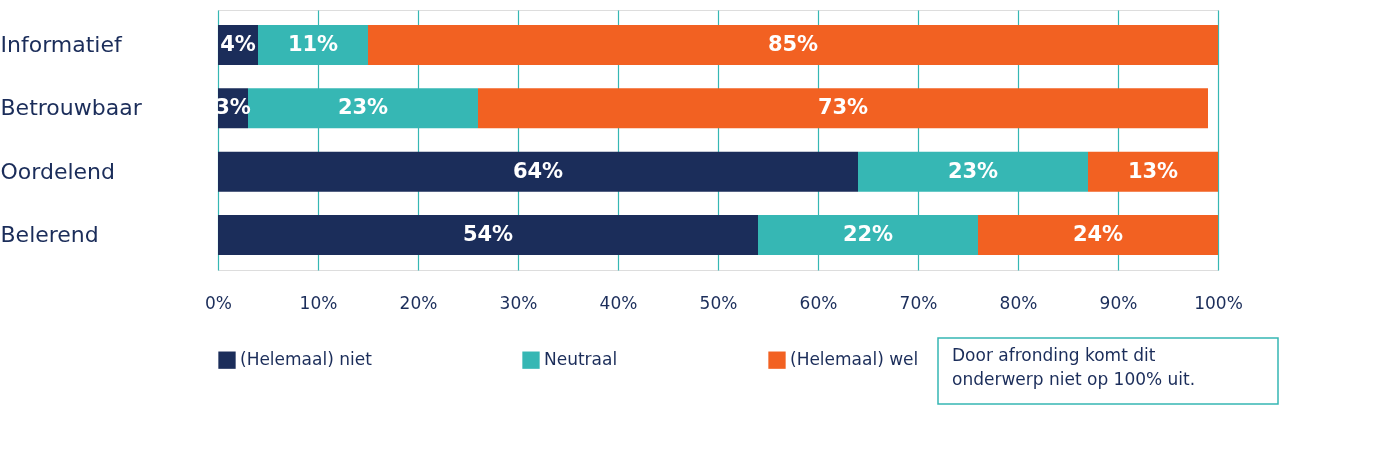 The image size is (1385, 452). Describe the element at coordinates (718, 302) in the screenshot. I see `x-tick-label: 50%` at that location.